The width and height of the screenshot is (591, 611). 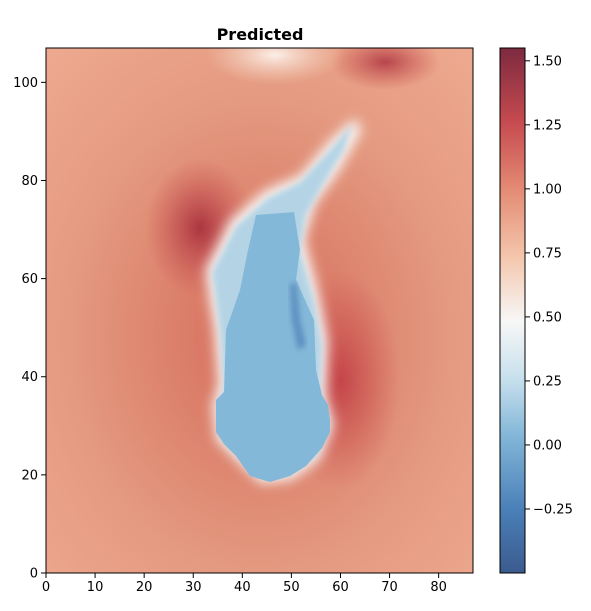 What do you see at coordinates (29, 329) in the screenshot?
I see `y-axis: 0 20 40 60 80 100` at bounding box center [29, 329].